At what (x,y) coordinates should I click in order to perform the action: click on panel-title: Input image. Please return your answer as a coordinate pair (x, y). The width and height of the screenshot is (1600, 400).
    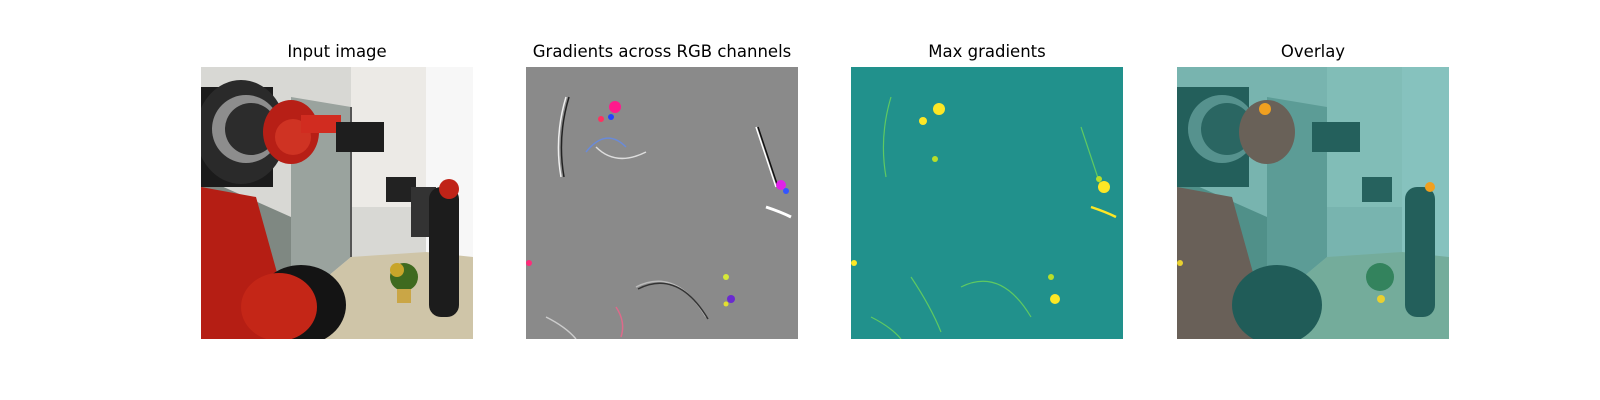
    Looking at the image, I should click on (337, 51).